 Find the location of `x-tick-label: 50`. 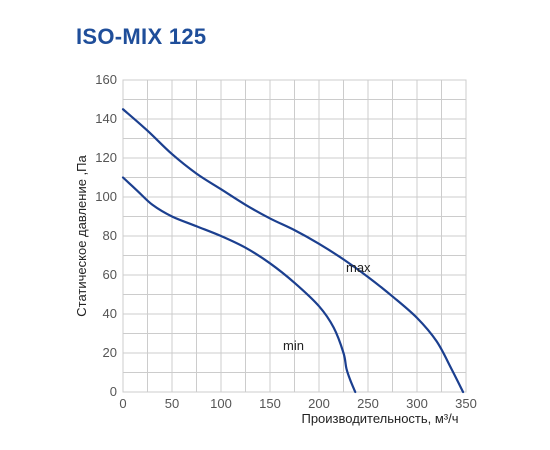

x-tick-label: 50 is located at coordinates (172, 403).